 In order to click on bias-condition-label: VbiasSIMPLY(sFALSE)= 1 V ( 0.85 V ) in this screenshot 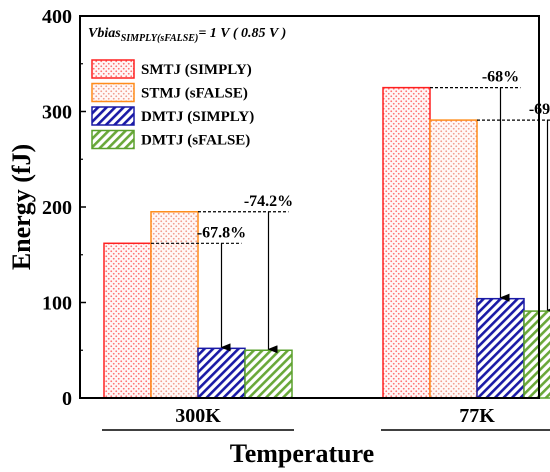, I will do `click(187, 35)`.